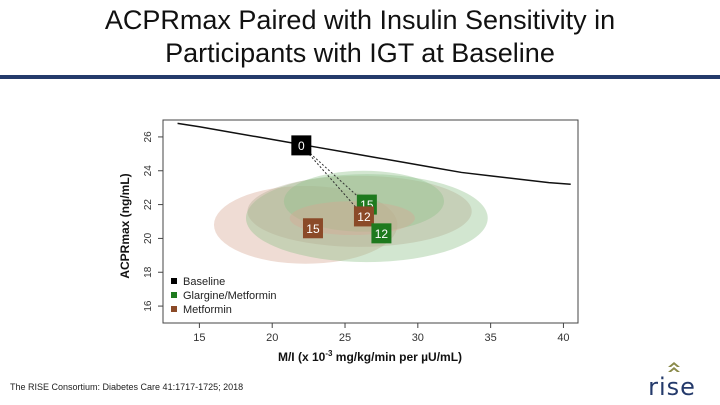  I want to click on data-point-label: 15, so click(313, 229).